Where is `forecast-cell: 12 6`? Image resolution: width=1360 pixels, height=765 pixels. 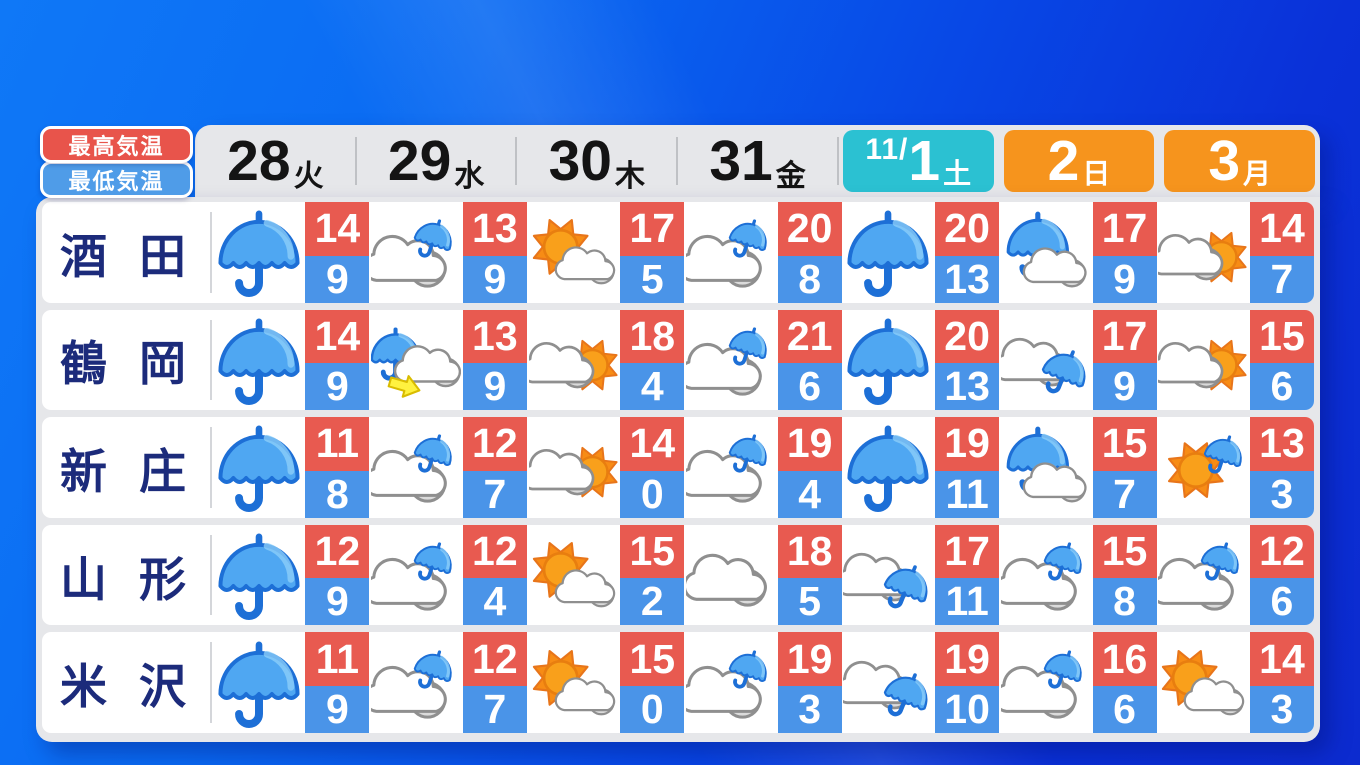 forecast-cell: 12 6 is located at coordinates (1235, 575).